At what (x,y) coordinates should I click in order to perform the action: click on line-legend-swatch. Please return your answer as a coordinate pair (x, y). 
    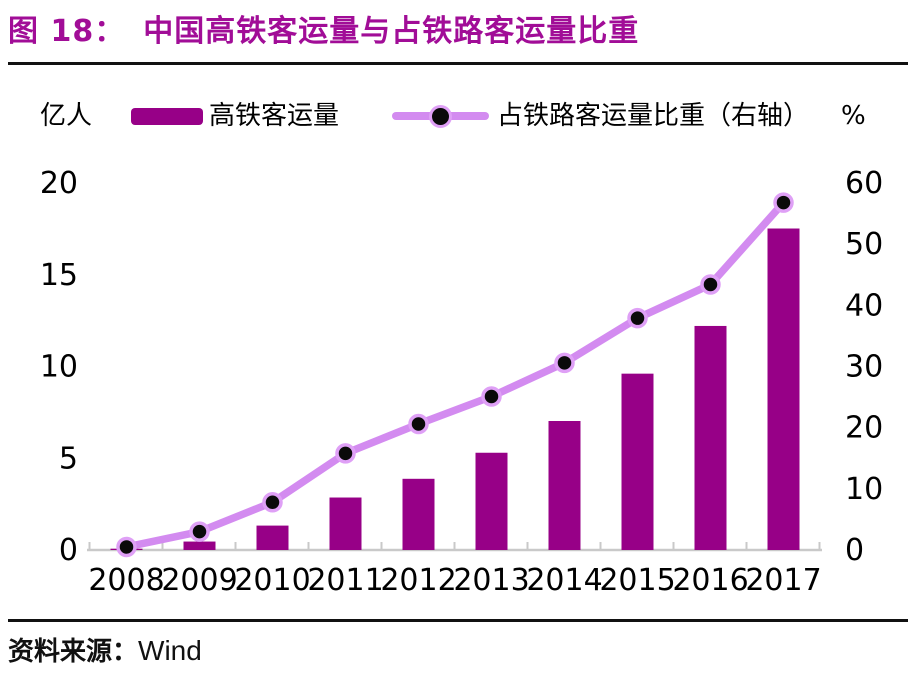
    Looking at the image, I should click on (440, 116).